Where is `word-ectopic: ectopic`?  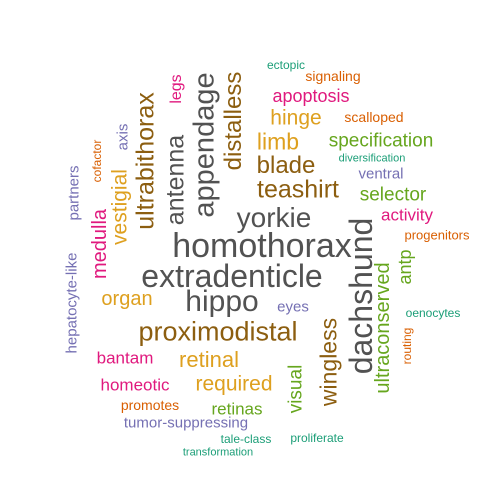
word-ectopic: ectopic is located at coordinates (286, 65).